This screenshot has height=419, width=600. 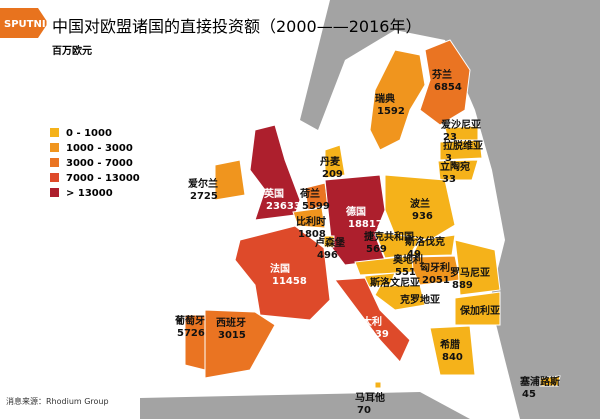 I want to click on country-value: 496, so click(x=327, y=255).